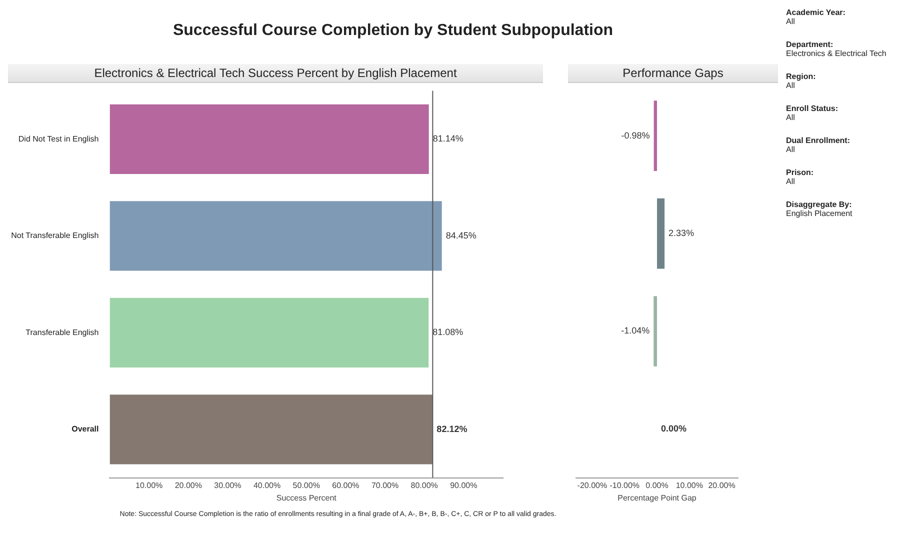 This screenshot has height=555, width=902. What do you see at coordinates (393, 31) in the screenshot?
I see `chart-title: Successful Course Completion by Student Subpopulation` at bounding box center [393, 31].